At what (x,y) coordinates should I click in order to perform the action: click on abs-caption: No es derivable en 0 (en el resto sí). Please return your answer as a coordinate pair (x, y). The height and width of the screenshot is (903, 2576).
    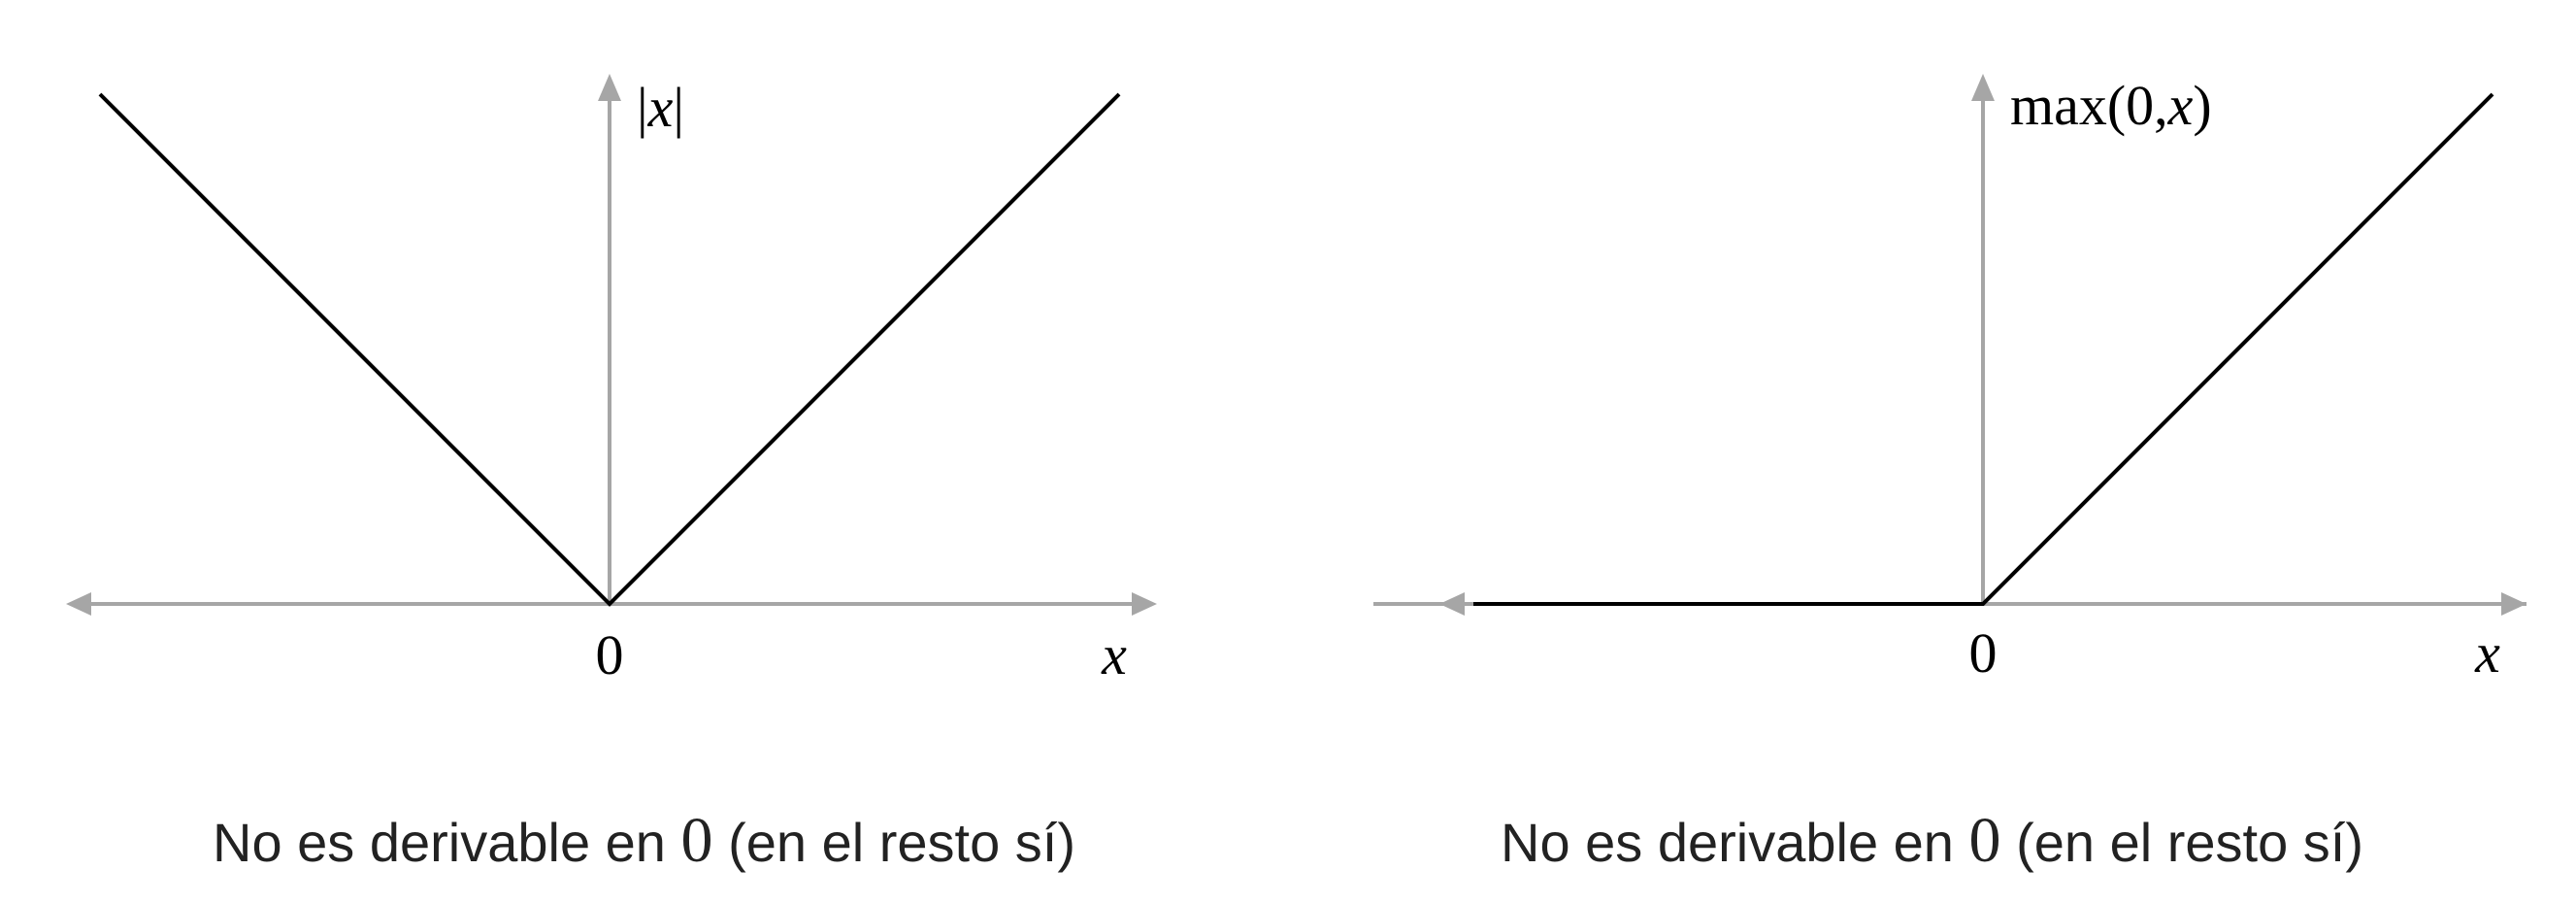
    Looking at the image, I should click on (644, 841).